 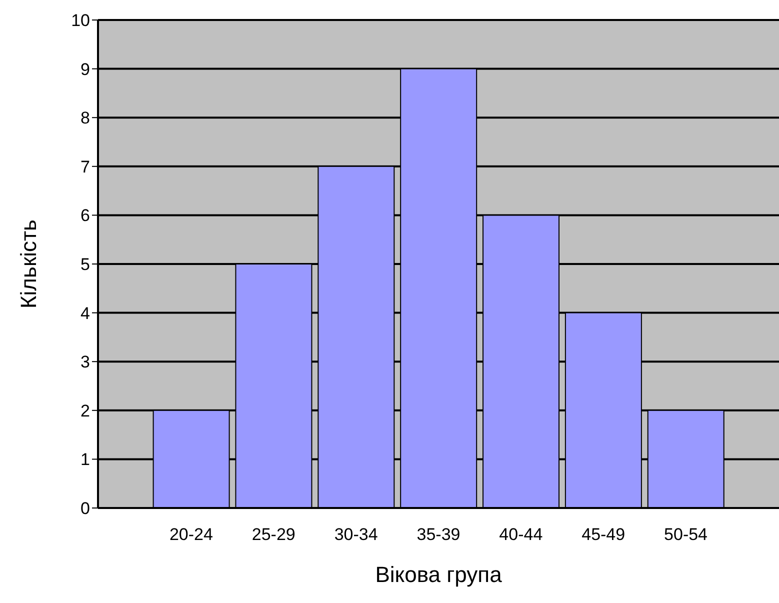 What do you see at coordinates (85, 118) in the screenshot?
I see `y-tick-label: 8` at bounding box center [85, 118].